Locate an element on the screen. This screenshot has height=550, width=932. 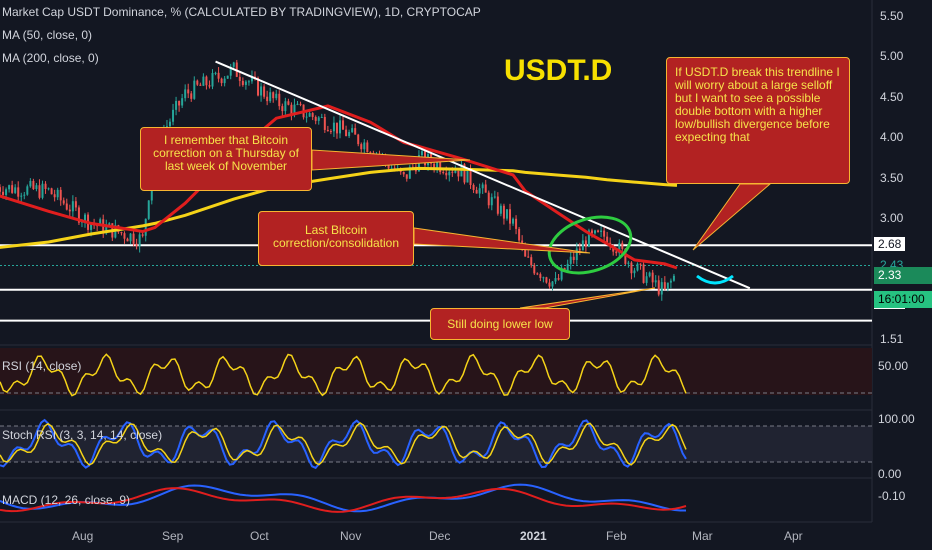
time-tick: Mar is located at coordinates (702, 536).